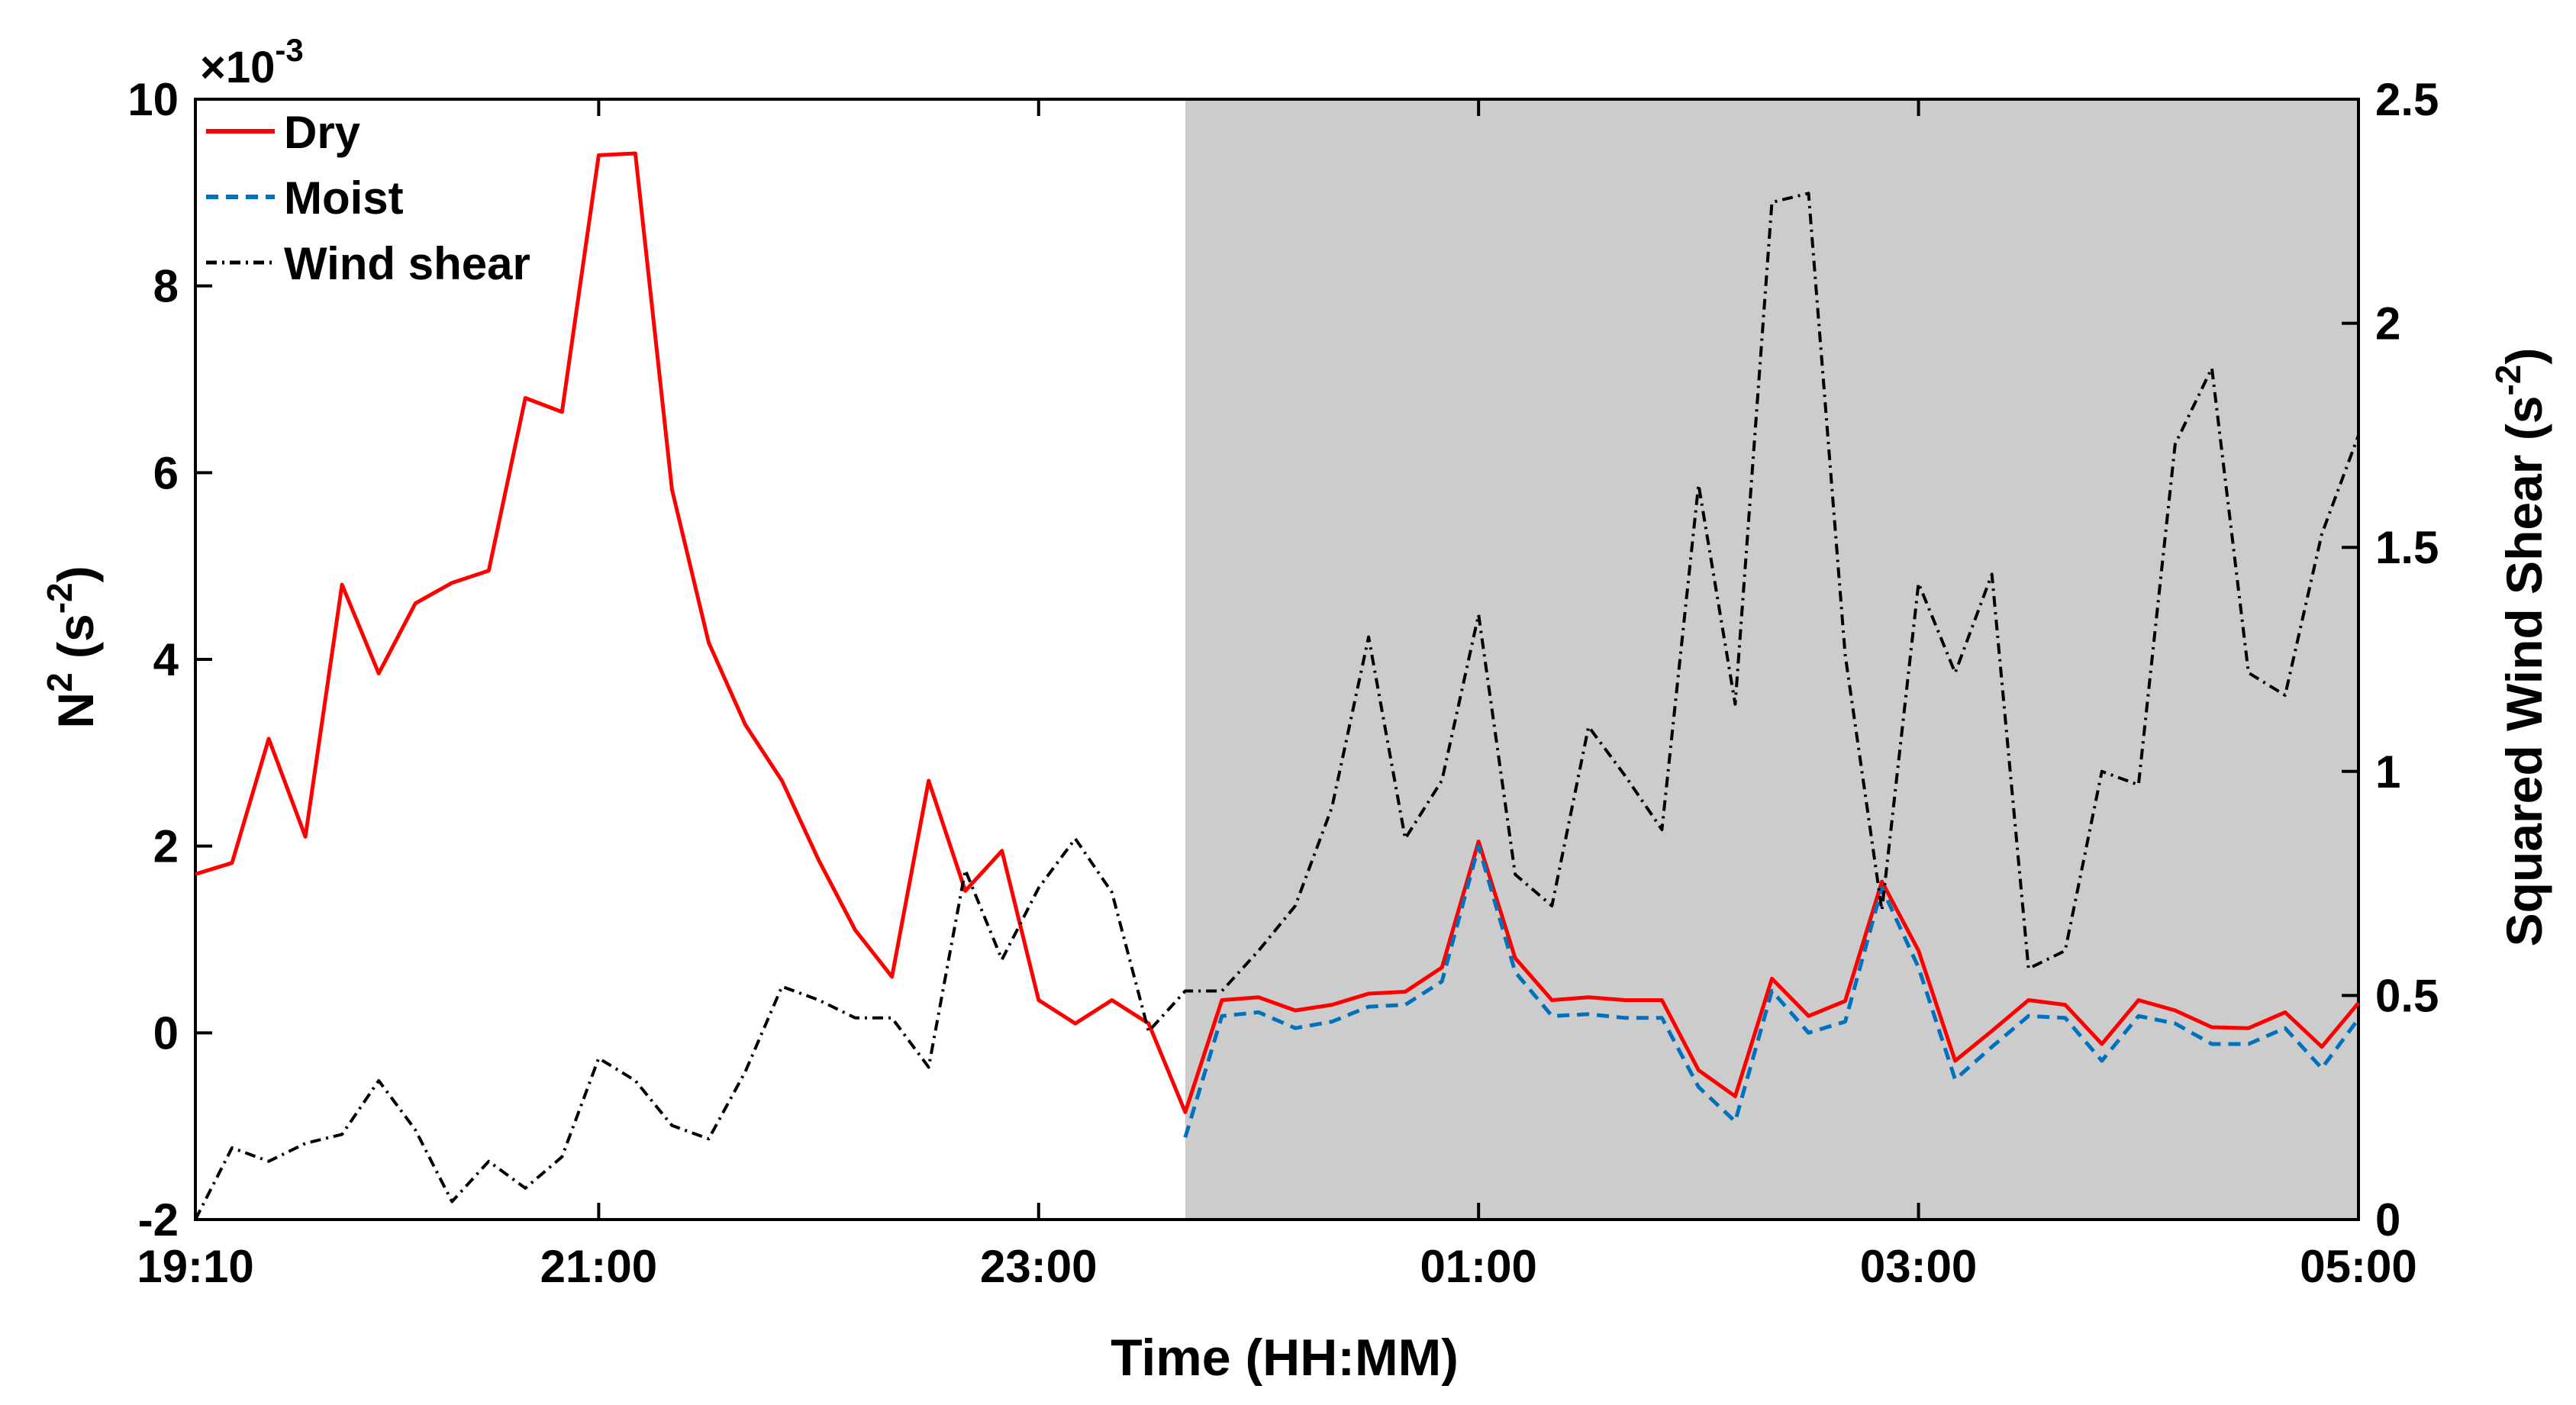 The width and height of the screenshot is (2576, 1405). Describe the element at coordinates (1772, 991) in the screenshot. I see `series-line-moist` at that location.